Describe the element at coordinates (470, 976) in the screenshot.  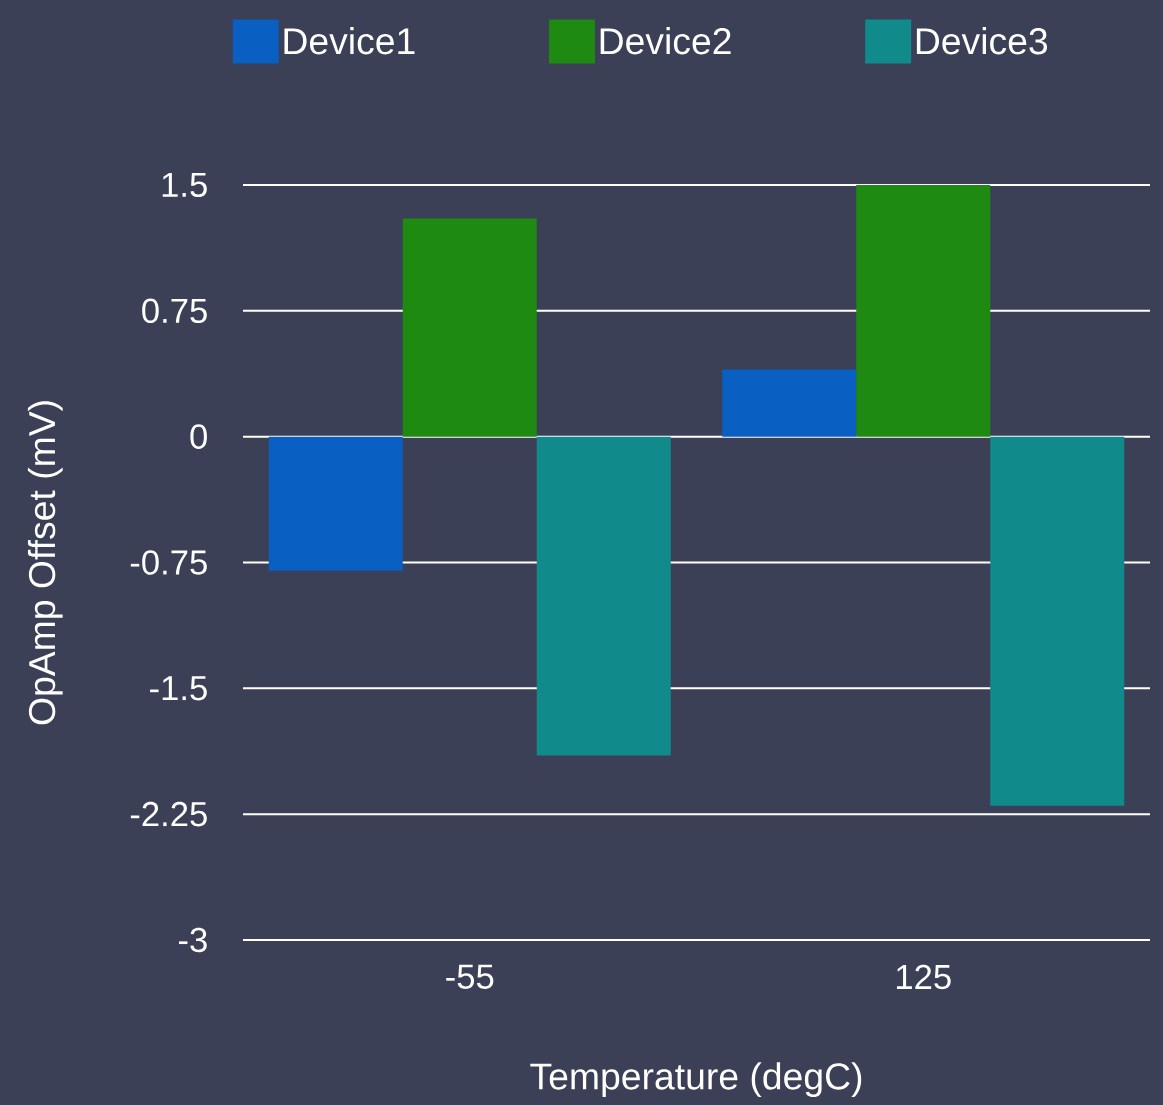
I see `x-tick-label: -55` at that location.